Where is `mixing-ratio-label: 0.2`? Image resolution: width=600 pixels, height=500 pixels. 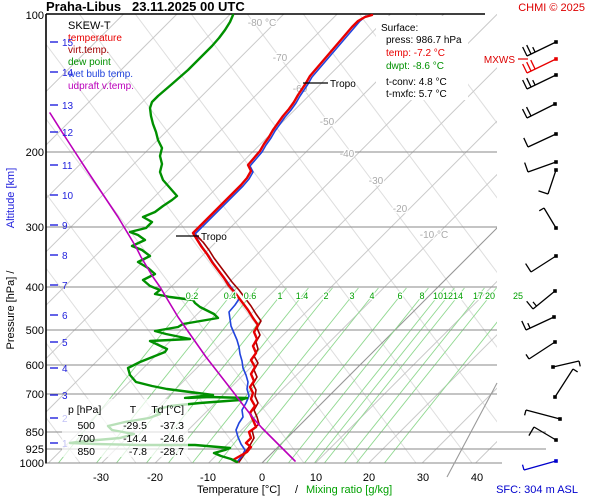
mixing-ratio-label: 0.2 is located at coordinates (192, 296).